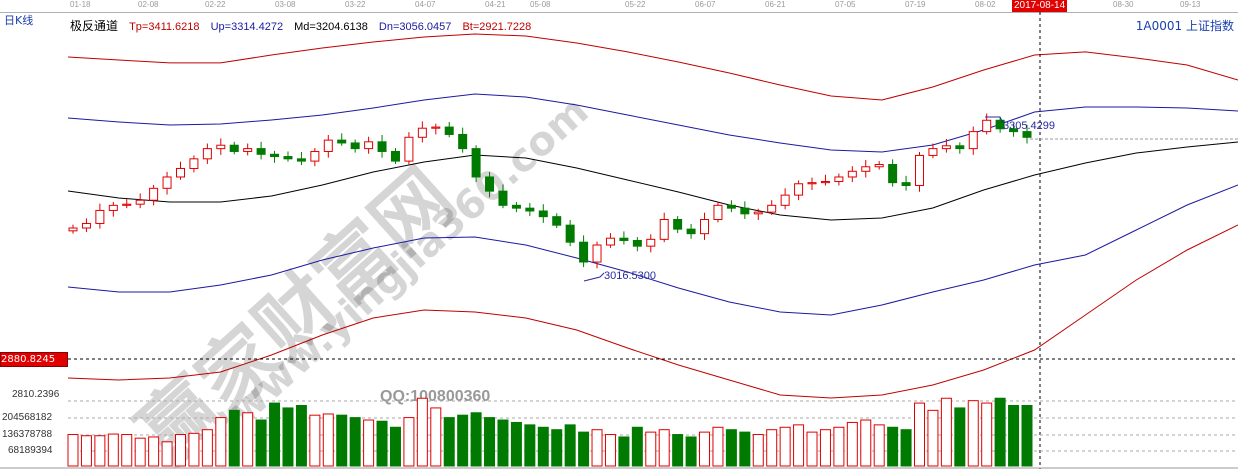 The height and width of the screenshot is (469, 1238). I want to click on volume-axis-label: 68189394, so click(30, 450).